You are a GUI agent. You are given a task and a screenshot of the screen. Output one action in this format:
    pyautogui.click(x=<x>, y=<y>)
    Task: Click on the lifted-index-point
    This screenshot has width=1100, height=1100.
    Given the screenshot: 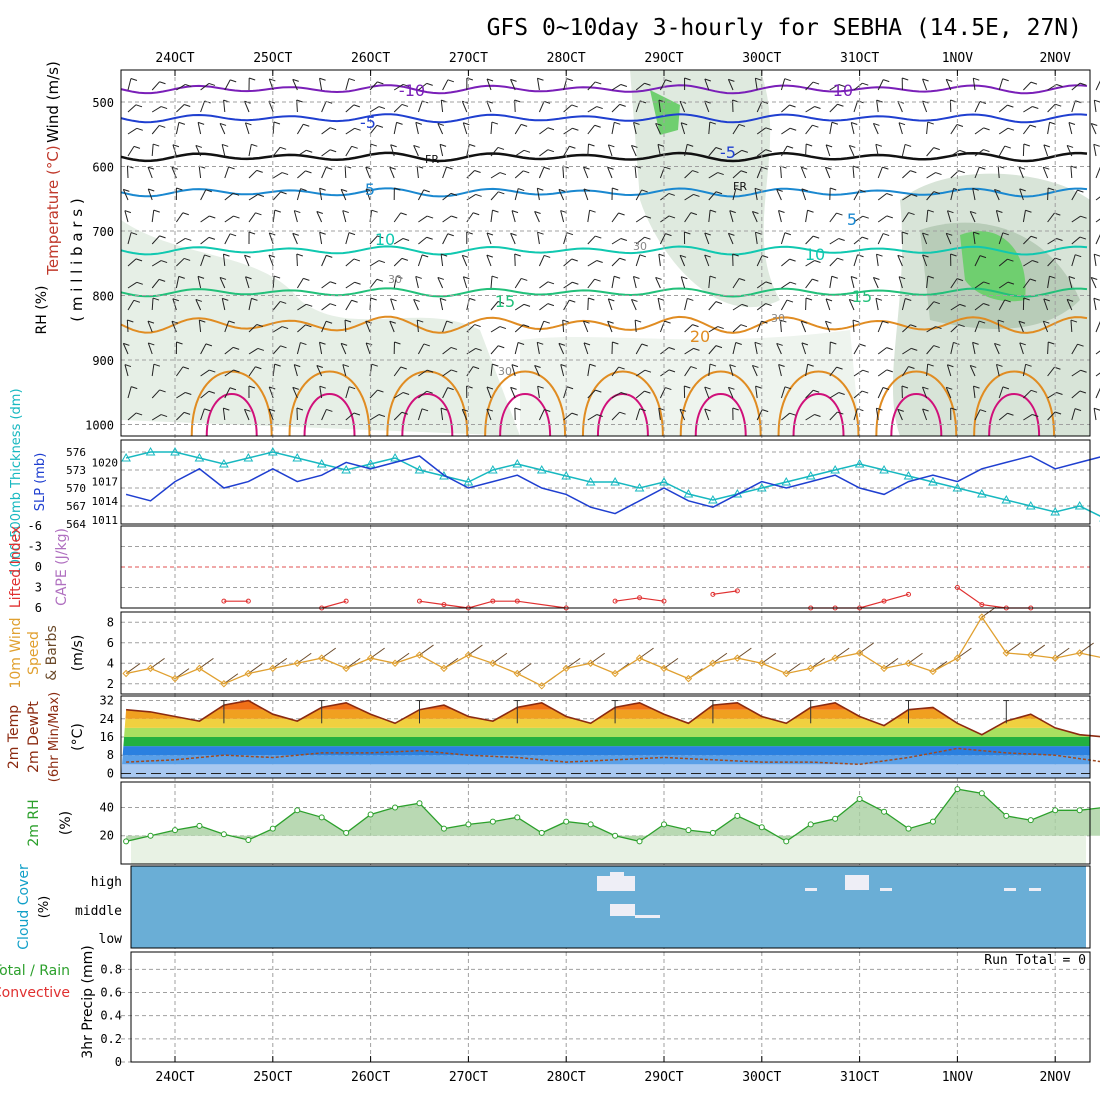 What is the action you would take?
    pyautogui.click(x=517, y=601)
    